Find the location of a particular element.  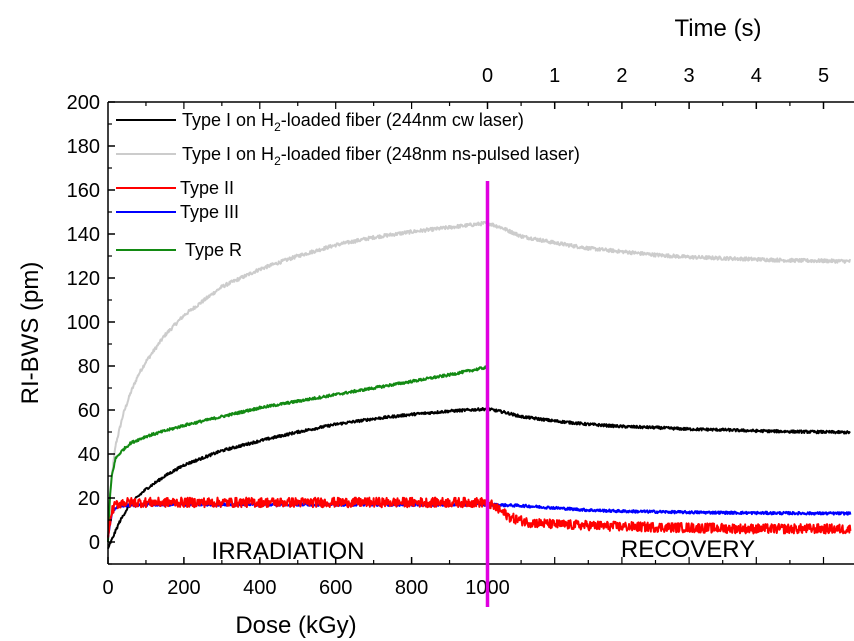

y-tick-label: 40 is located at coordinates (89, 455).